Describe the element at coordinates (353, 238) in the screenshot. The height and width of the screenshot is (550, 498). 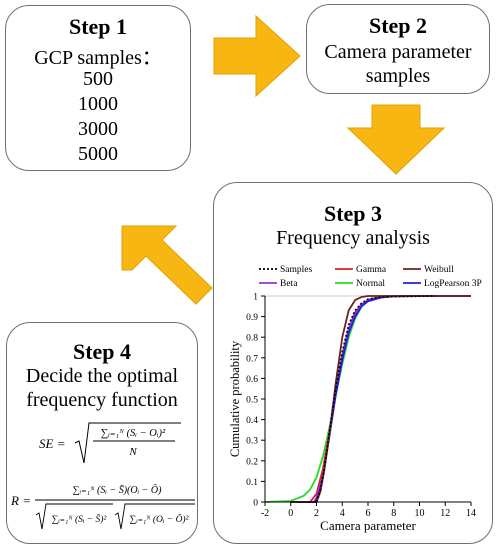
I see `step3-subtitle: Frequency analysis` at that location.